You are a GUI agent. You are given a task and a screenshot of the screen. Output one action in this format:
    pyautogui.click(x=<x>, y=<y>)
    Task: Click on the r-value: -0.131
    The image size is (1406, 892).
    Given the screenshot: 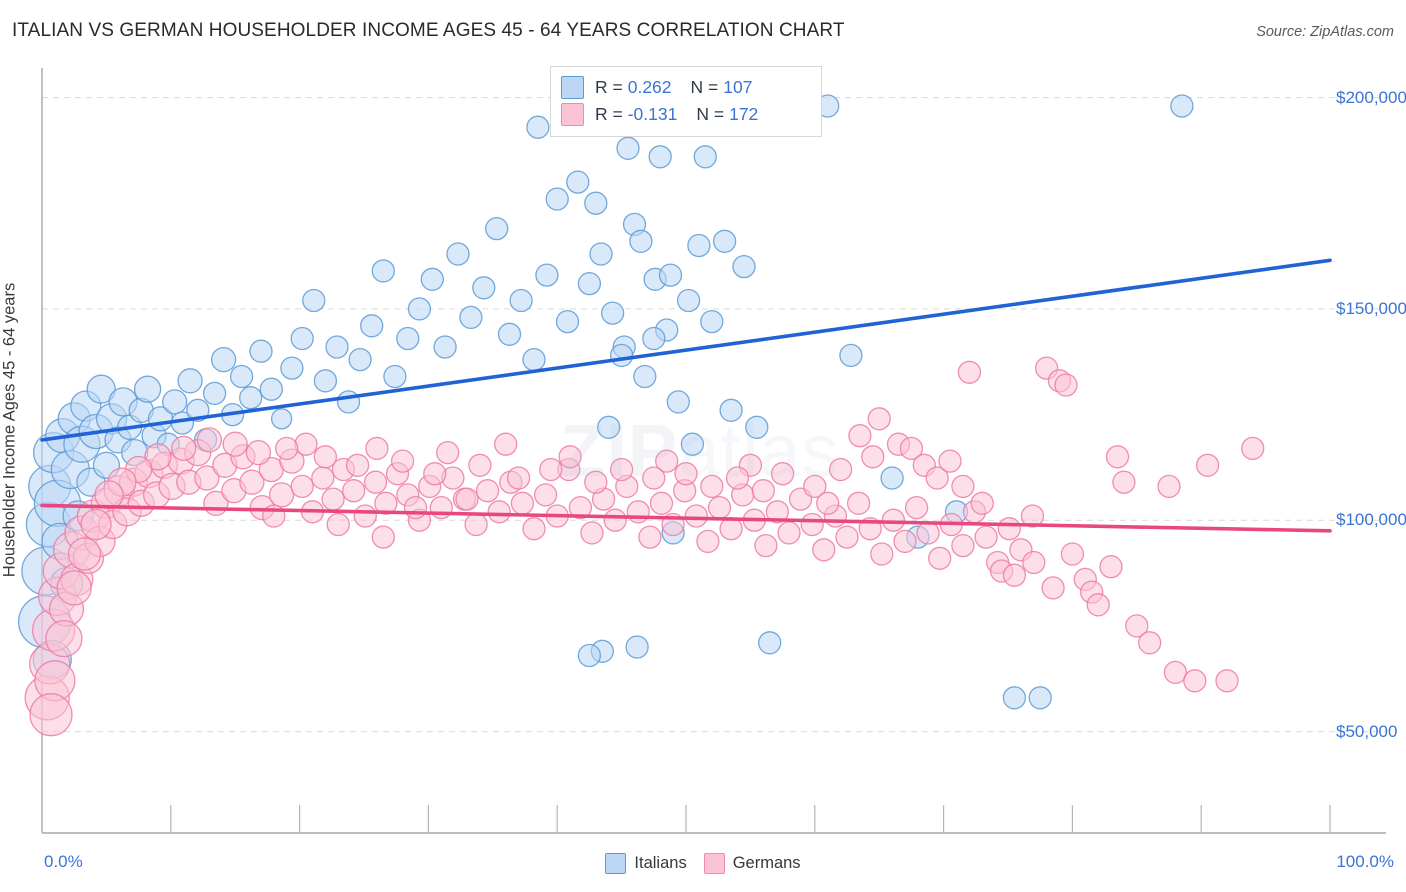 What is the action you would take?
    pyautogui.click(x=652, y=114)
    